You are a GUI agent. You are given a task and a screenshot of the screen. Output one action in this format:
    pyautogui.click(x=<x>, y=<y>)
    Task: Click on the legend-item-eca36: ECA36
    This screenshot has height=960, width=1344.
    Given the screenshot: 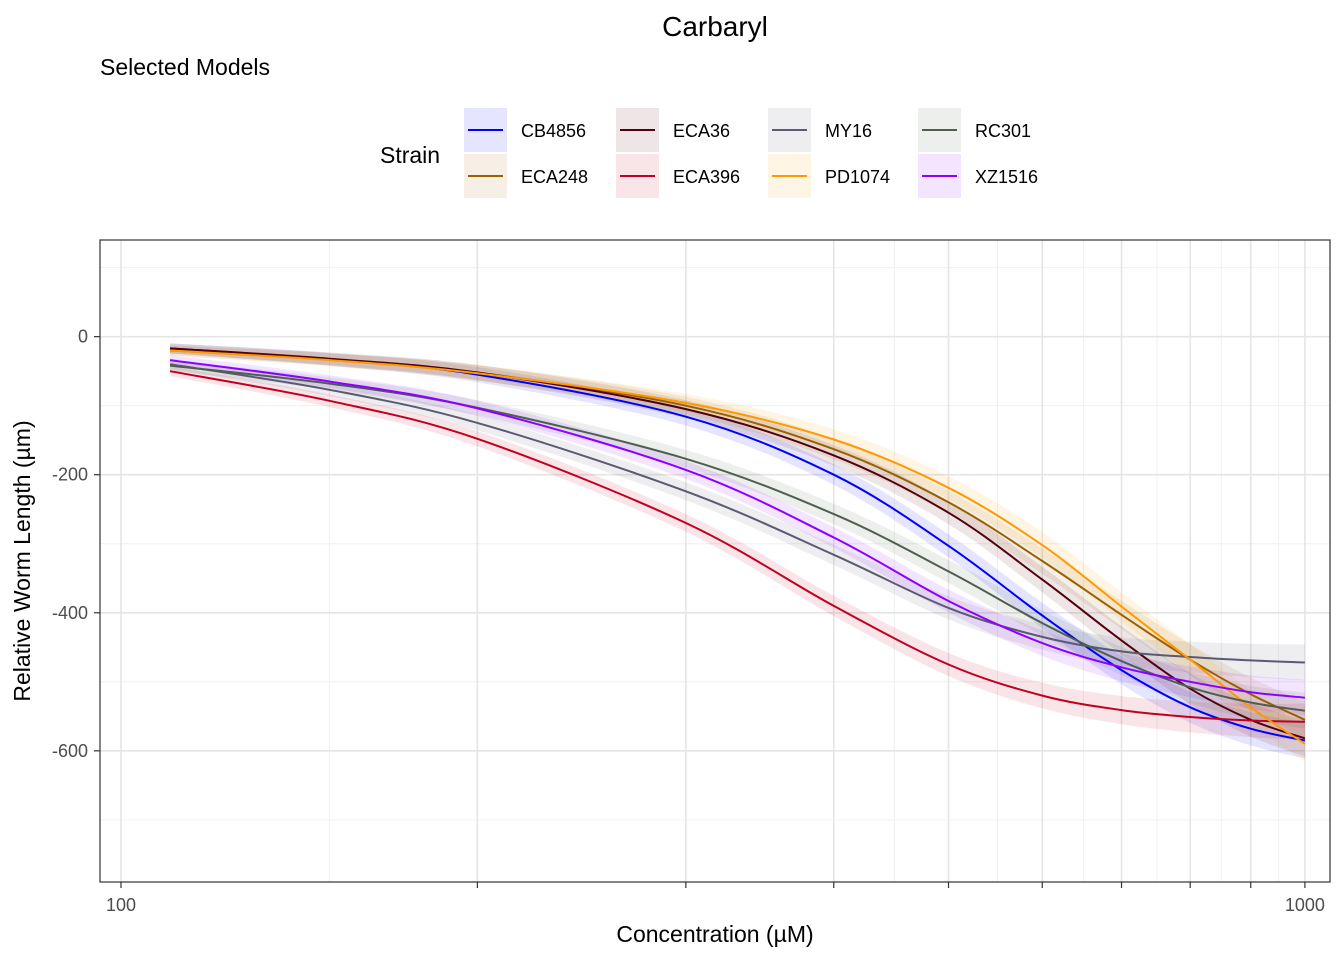 What is the action you would take?
    pyautogui.click(x=673, y=130)
    